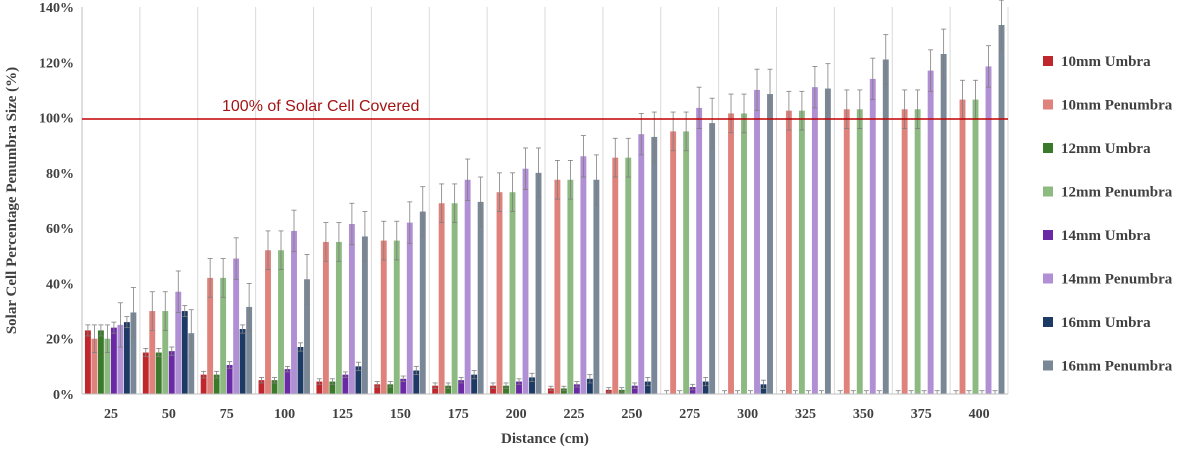 Image resolution: width=1200 pixels, height=449 pixels. Describe the element at coordinates (747, 414) in the screenshot. I see `x-tick-label: 300` at that location.